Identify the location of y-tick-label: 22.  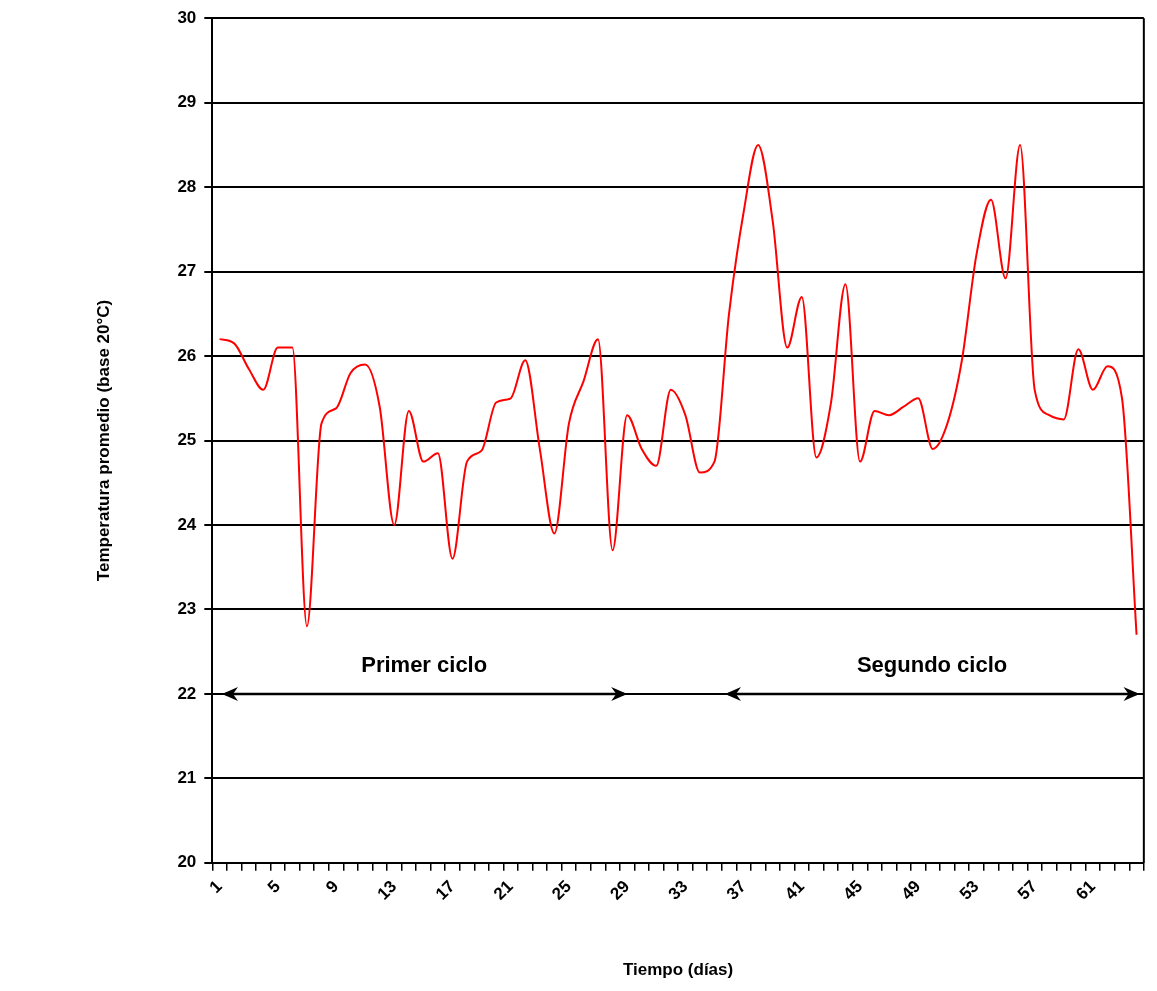
(187, 693).